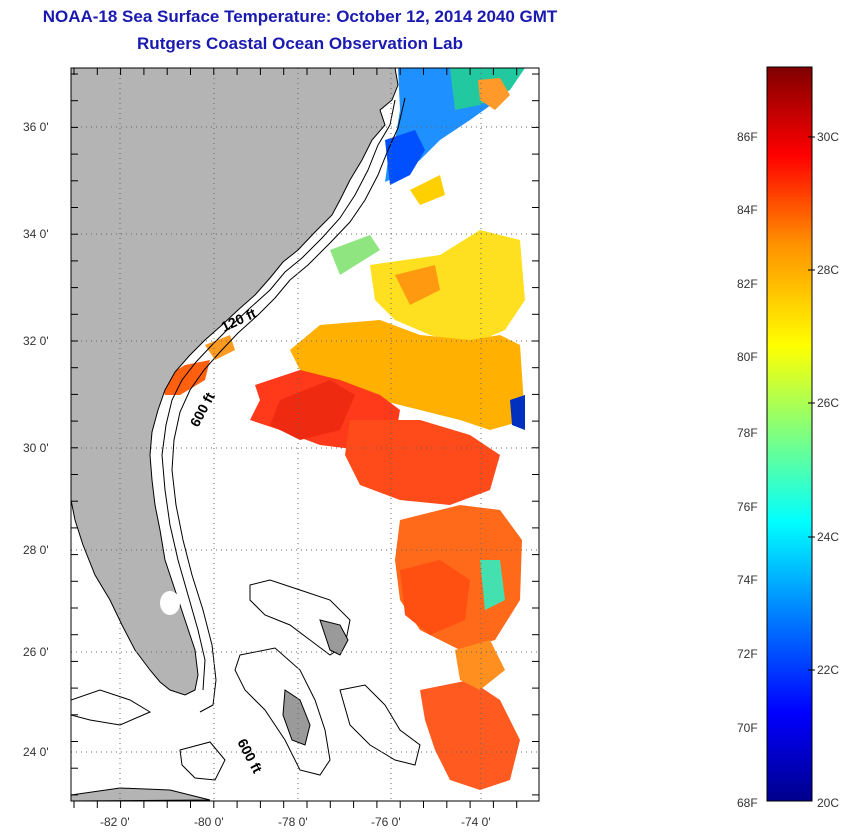  Describe the element at coordinates (202, 761) in the screenshot. I see `cay-sal-bank` at that location.